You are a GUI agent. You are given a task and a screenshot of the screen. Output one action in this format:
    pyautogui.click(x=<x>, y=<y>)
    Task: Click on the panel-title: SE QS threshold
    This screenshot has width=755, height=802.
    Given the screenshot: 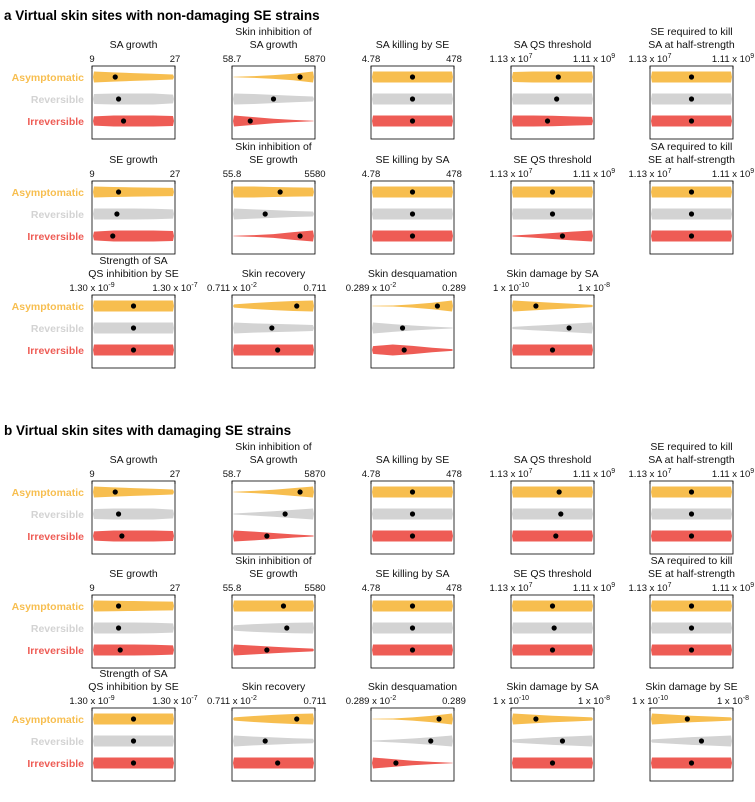 What is the action you would take?
    pyautogui.click(x=552, y=574)
    